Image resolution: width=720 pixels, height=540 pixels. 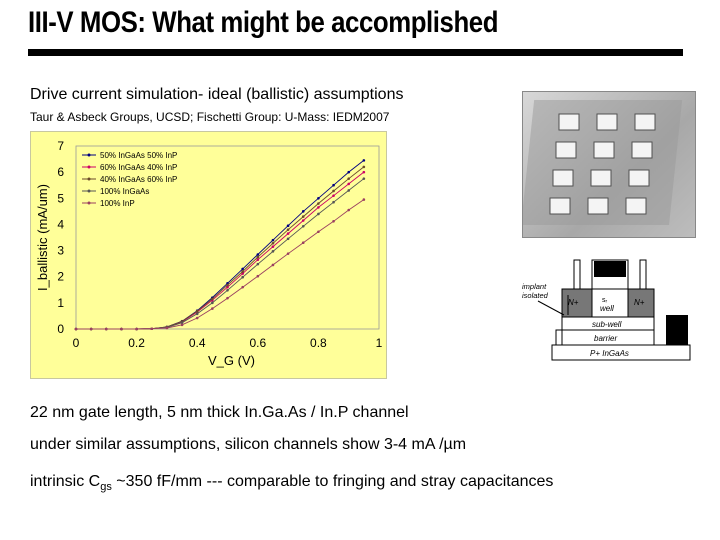 I want to click on x-tick-label: 0.6, so click(x=257, y=343).